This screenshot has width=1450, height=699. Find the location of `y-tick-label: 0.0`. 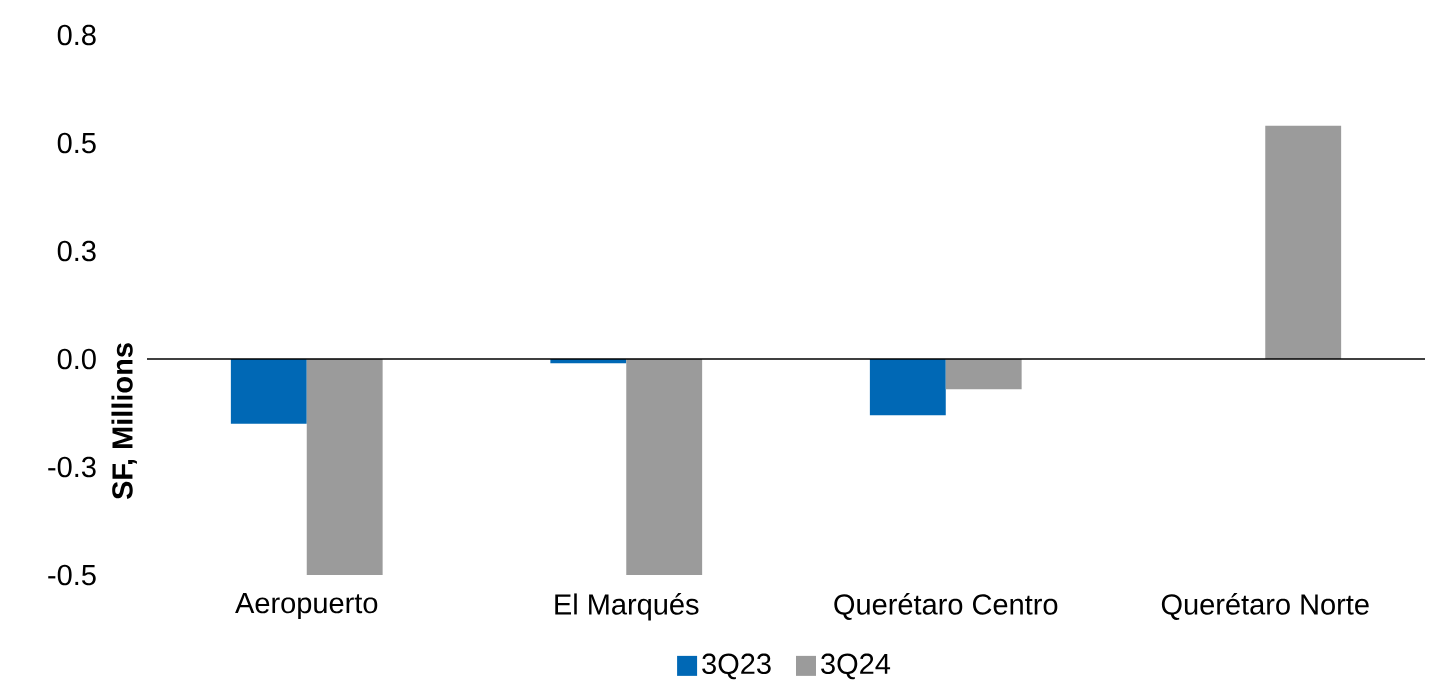

y-tick-label: 0.0 is located at coordinates (76, 359).